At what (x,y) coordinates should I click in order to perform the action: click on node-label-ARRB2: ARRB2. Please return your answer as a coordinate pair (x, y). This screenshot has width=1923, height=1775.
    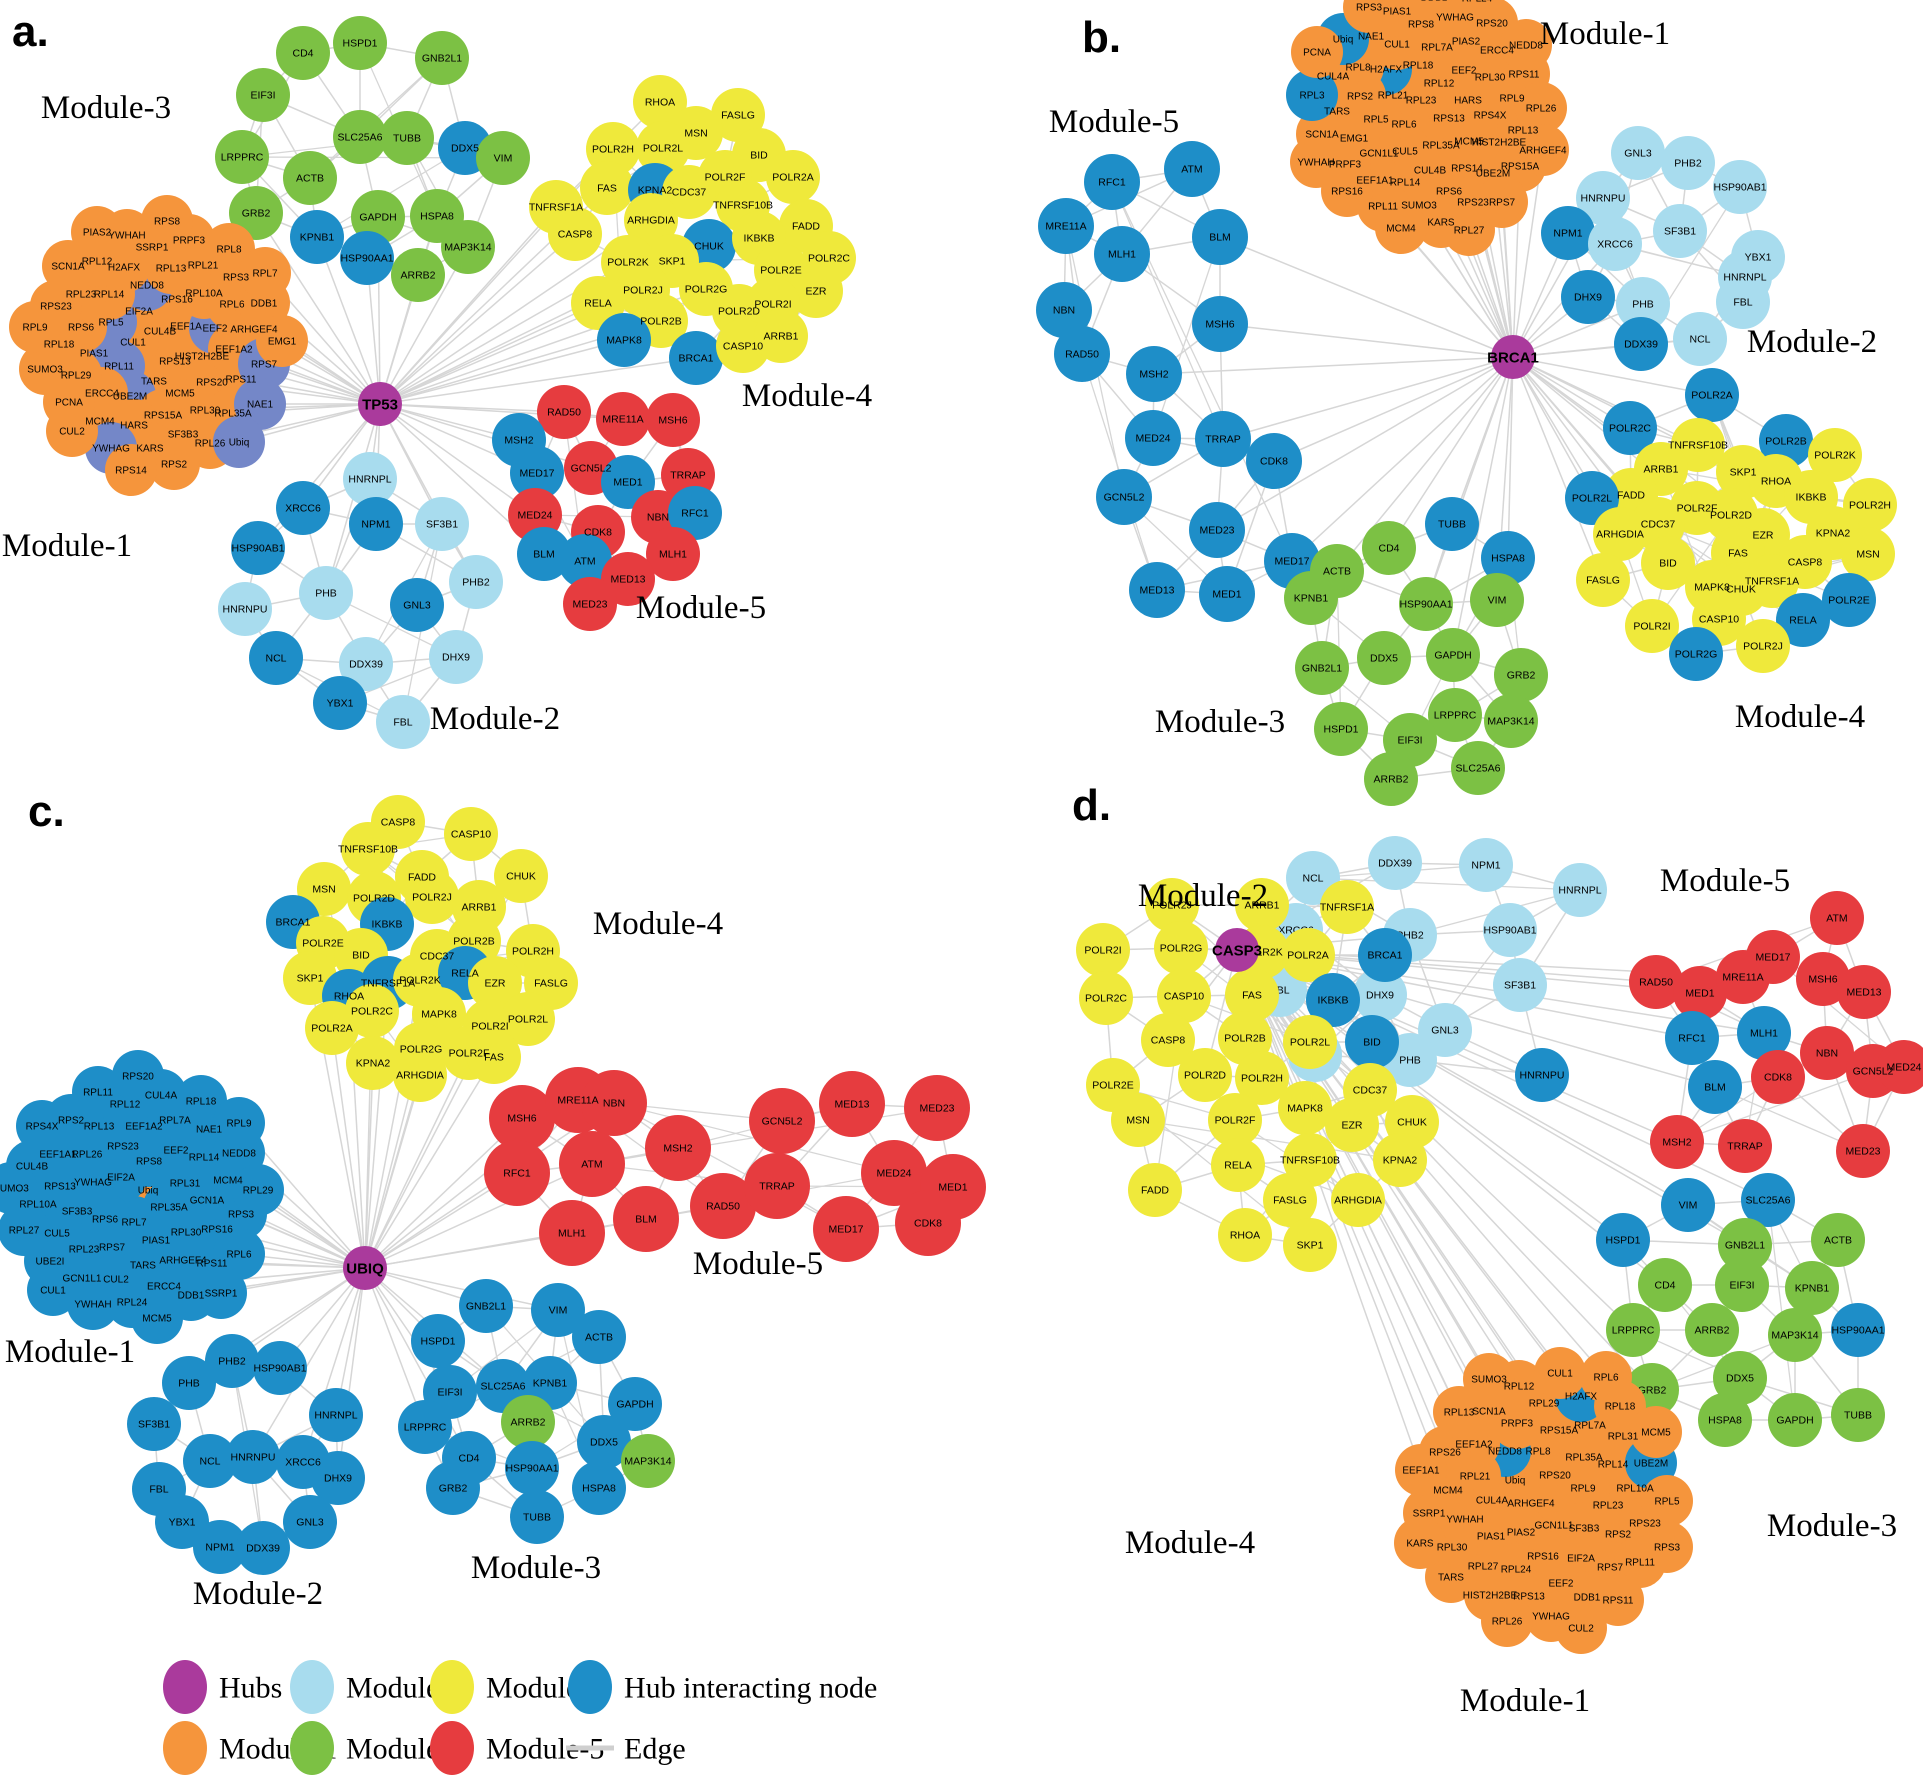
    Looking at the image, I should click on (527, 1423).